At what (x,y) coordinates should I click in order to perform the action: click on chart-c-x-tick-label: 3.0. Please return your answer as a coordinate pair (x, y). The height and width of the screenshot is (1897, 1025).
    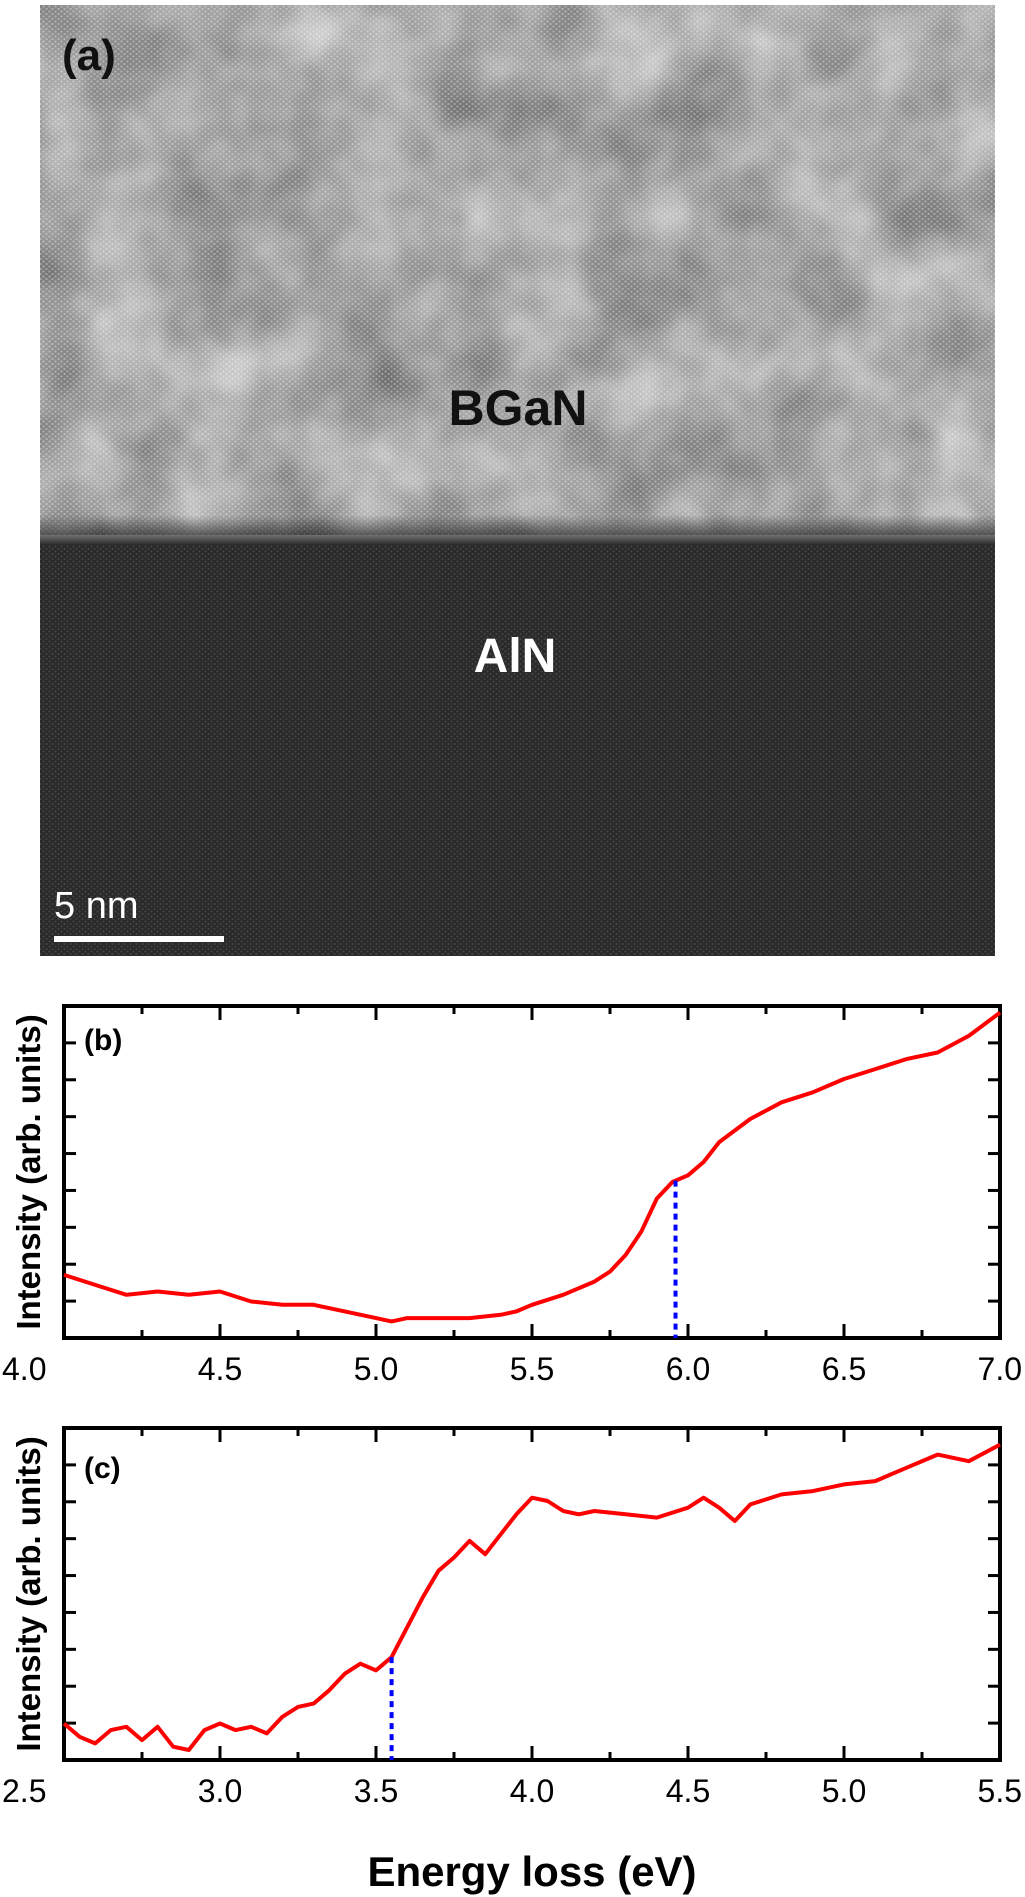
    Looking at the image, I should click on (220, 1791).